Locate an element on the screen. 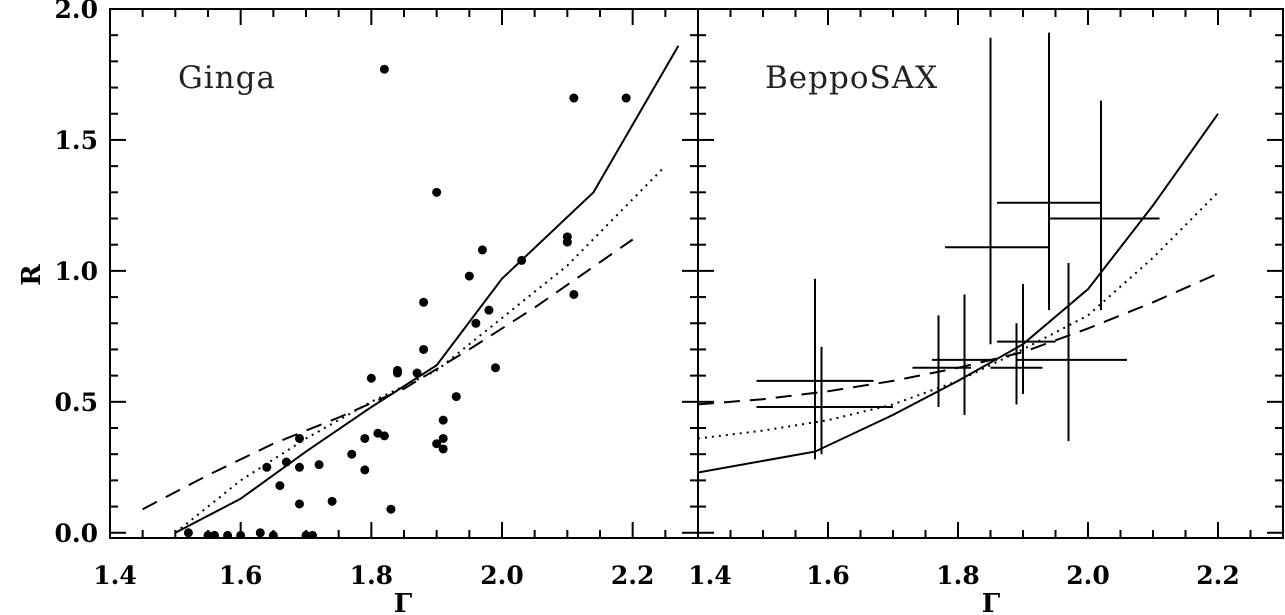  dashed-model-curve is located at coordinates (958, 339).